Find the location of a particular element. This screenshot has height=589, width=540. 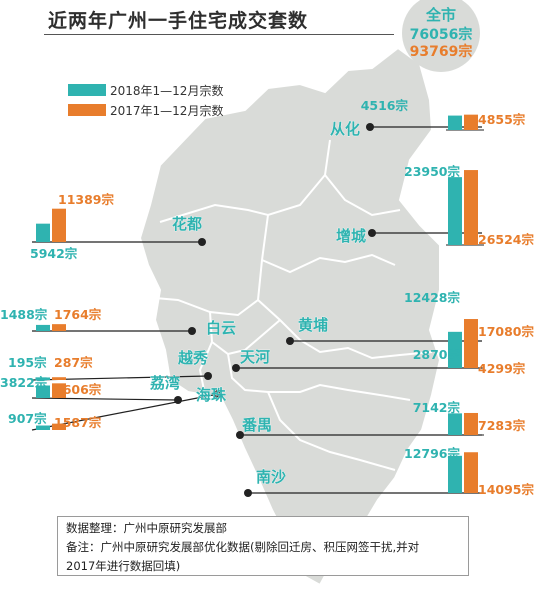

title-underline is located at coordinates (219, 34).